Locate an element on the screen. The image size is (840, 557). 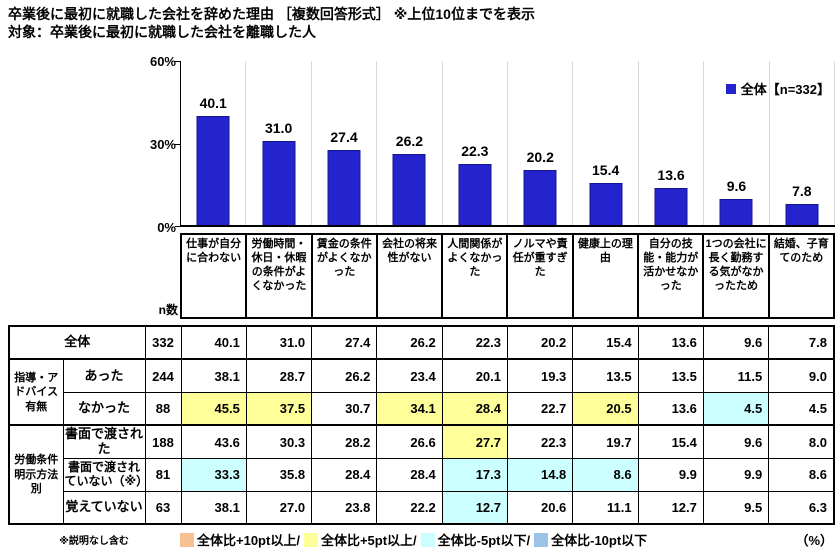
highlight-legend-item: 全体比-5pt以下/ is located at coordinates (475, 539).